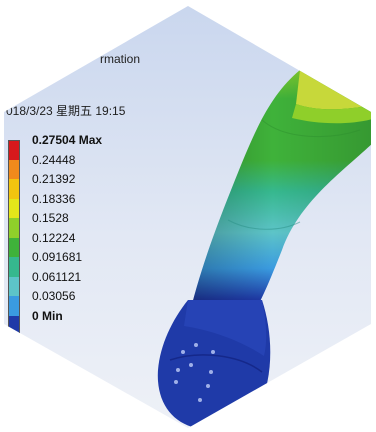  Describe the element at coordinates (67, 140) in the screenshot. I see `legend-value-label: 0.27504 Max` at that location.